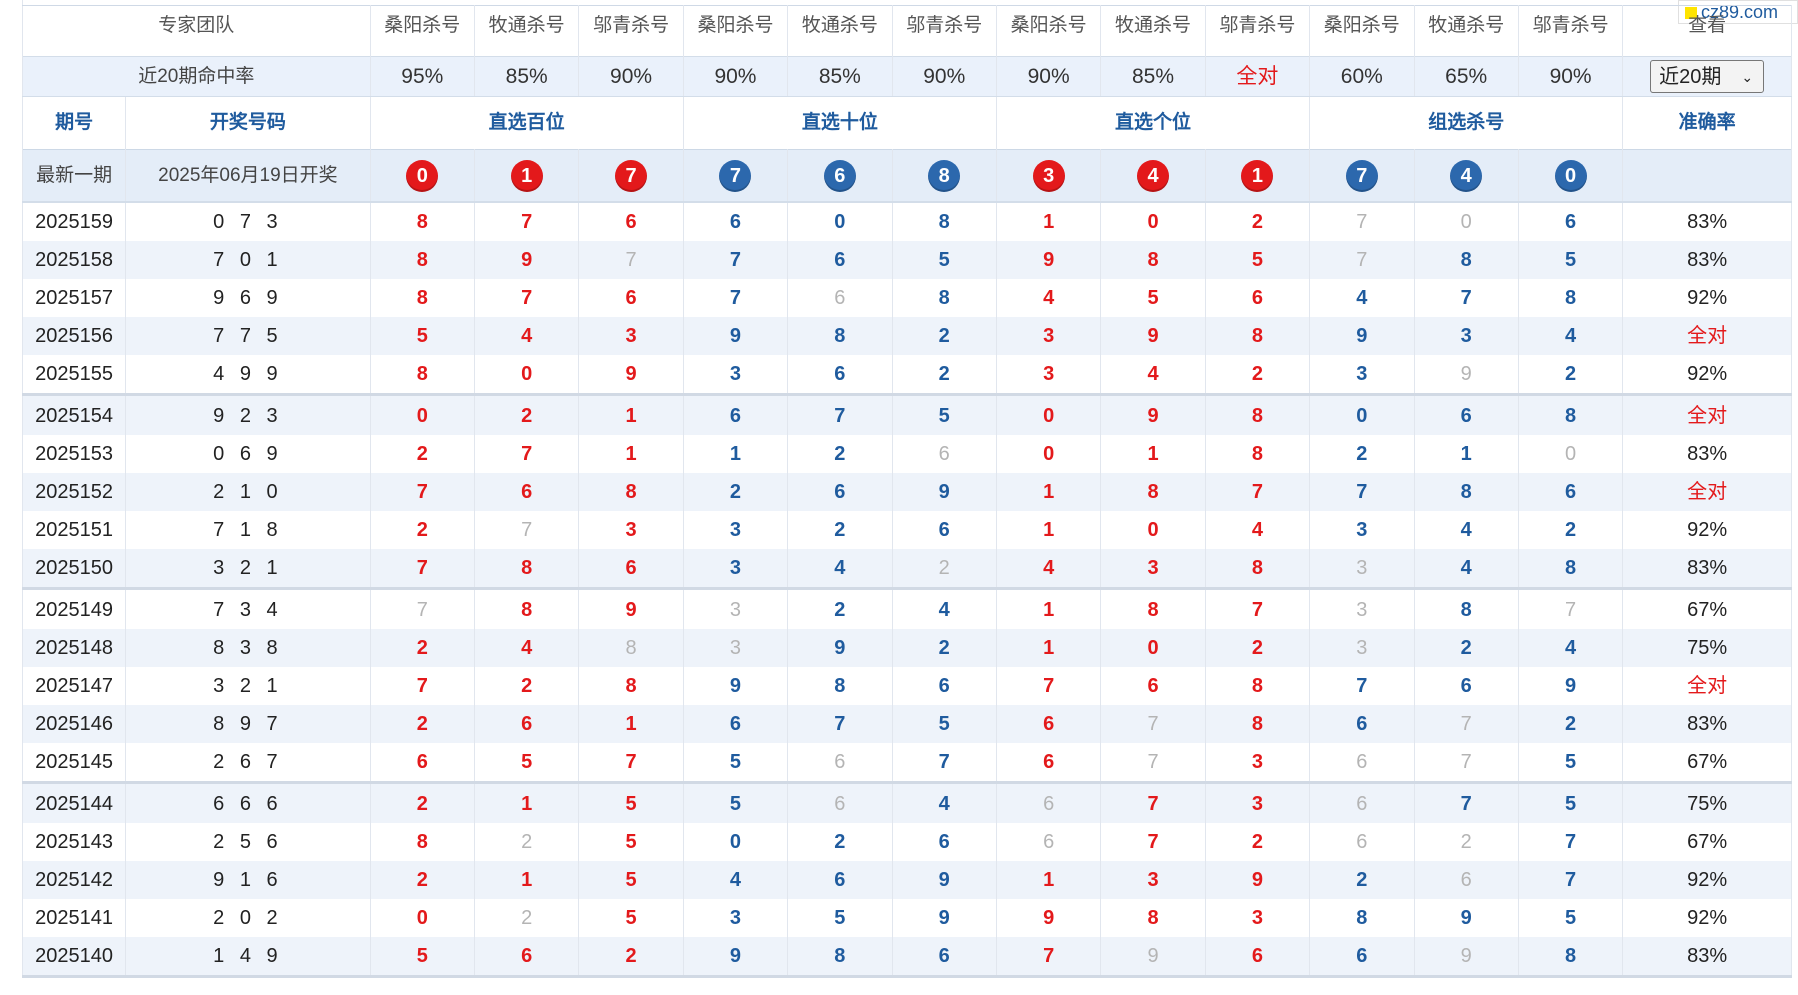 This screenshot has width=1798, height=995. I want to click on period-select-value: 近20期, so click(1690, 77).